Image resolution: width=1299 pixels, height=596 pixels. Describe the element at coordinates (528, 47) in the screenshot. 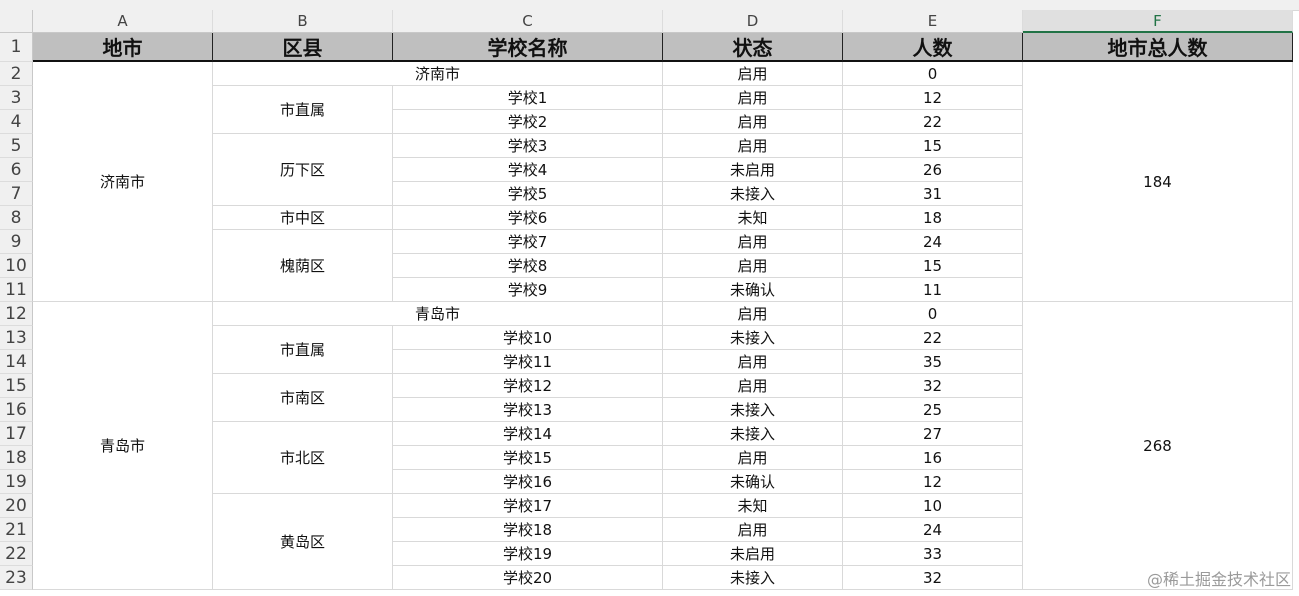

I see `header-cell: 学校名称` at that location.